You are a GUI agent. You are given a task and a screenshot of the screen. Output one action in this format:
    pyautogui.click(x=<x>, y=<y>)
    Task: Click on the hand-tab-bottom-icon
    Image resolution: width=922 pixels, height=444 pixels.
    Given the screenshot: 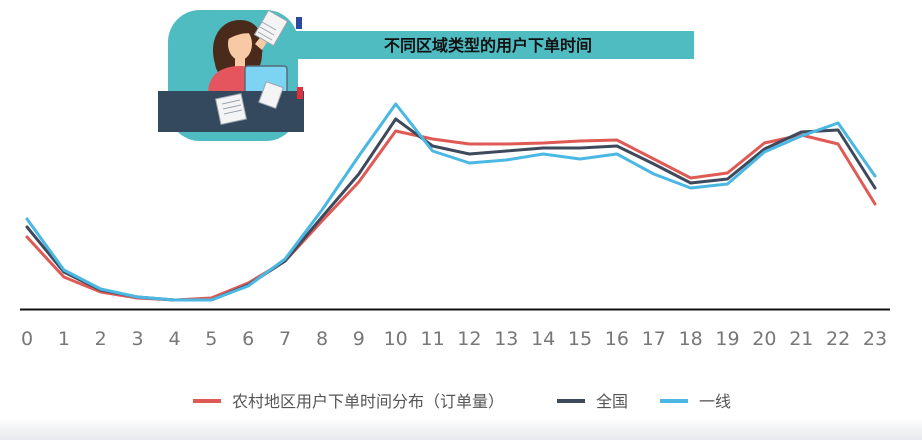 What is the action you would take?
    pyautogui.click(x=300, y=93)
    